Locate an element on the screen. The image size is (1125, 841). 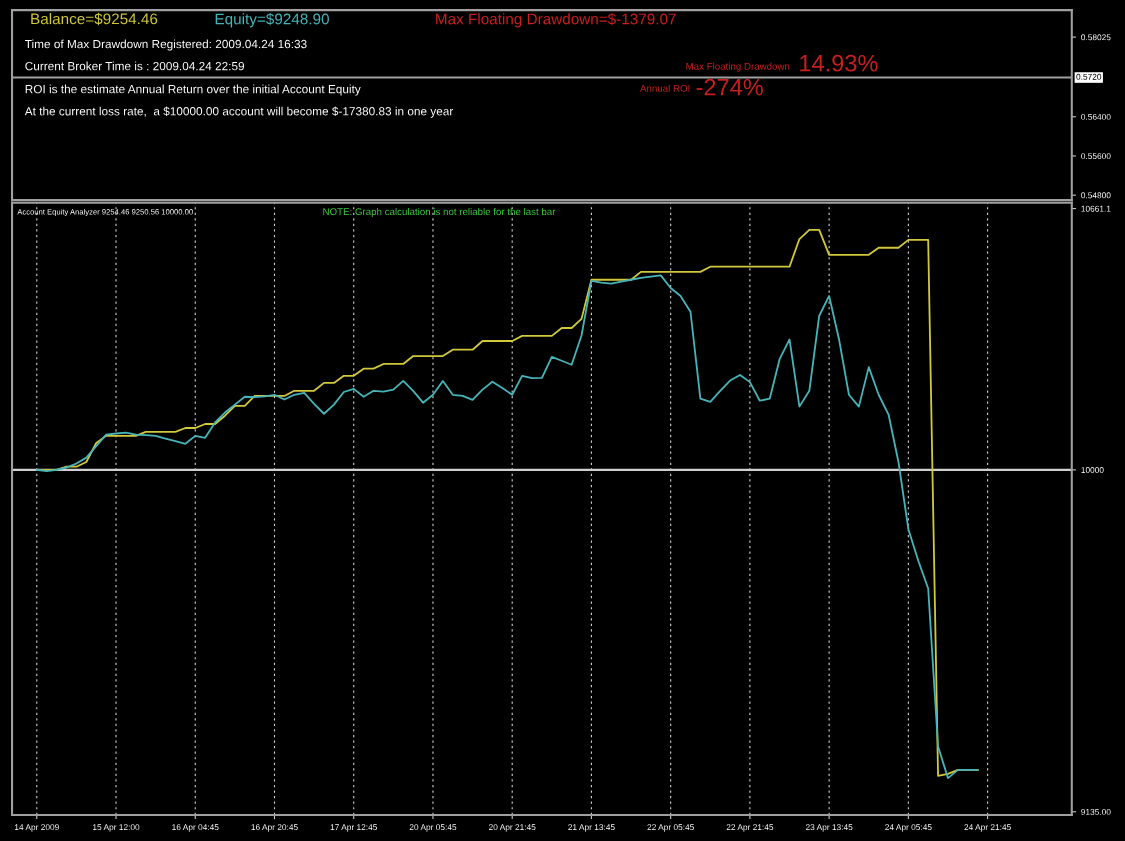
annotation: Time of Max Drawdown Registered: 2009.04.24 16:33 is located at coordinates (166, 45).